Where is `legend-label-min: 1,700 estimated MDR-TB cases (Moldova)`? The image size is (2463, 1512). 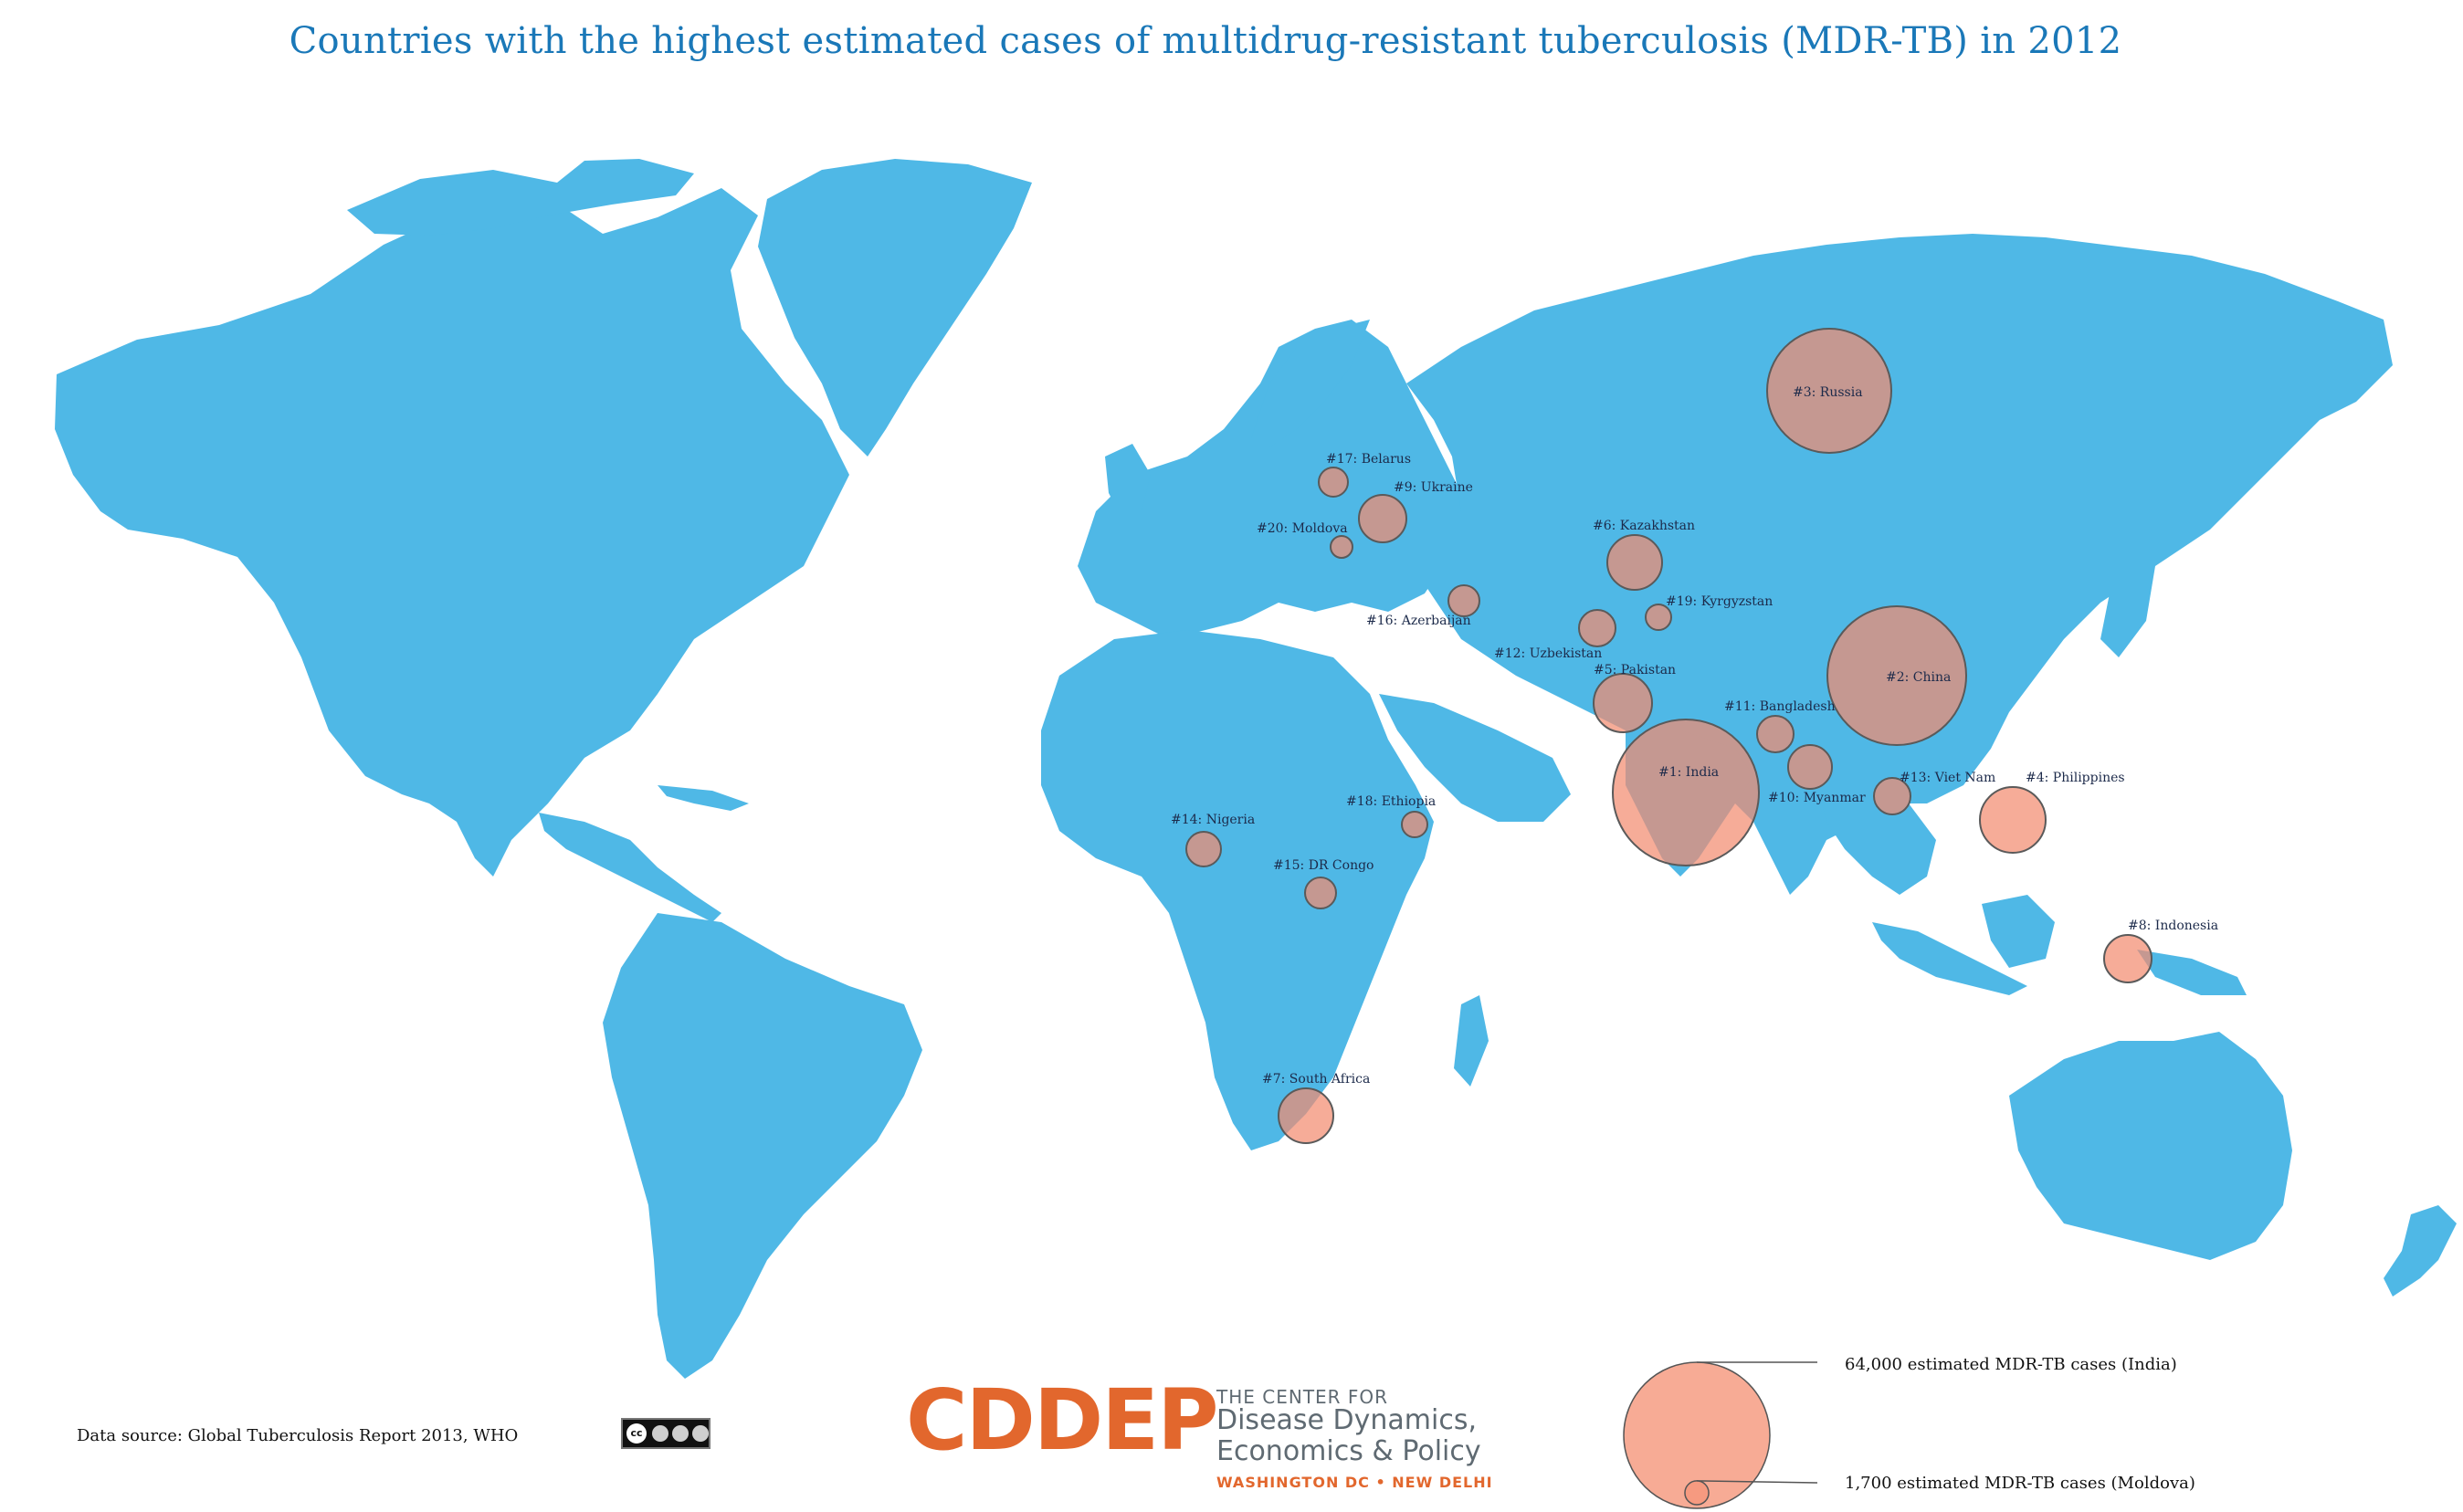 legend-label-min: 1,700 estimated MDR-TB cases (Moldova) is located at coordinates (2020, 1483).